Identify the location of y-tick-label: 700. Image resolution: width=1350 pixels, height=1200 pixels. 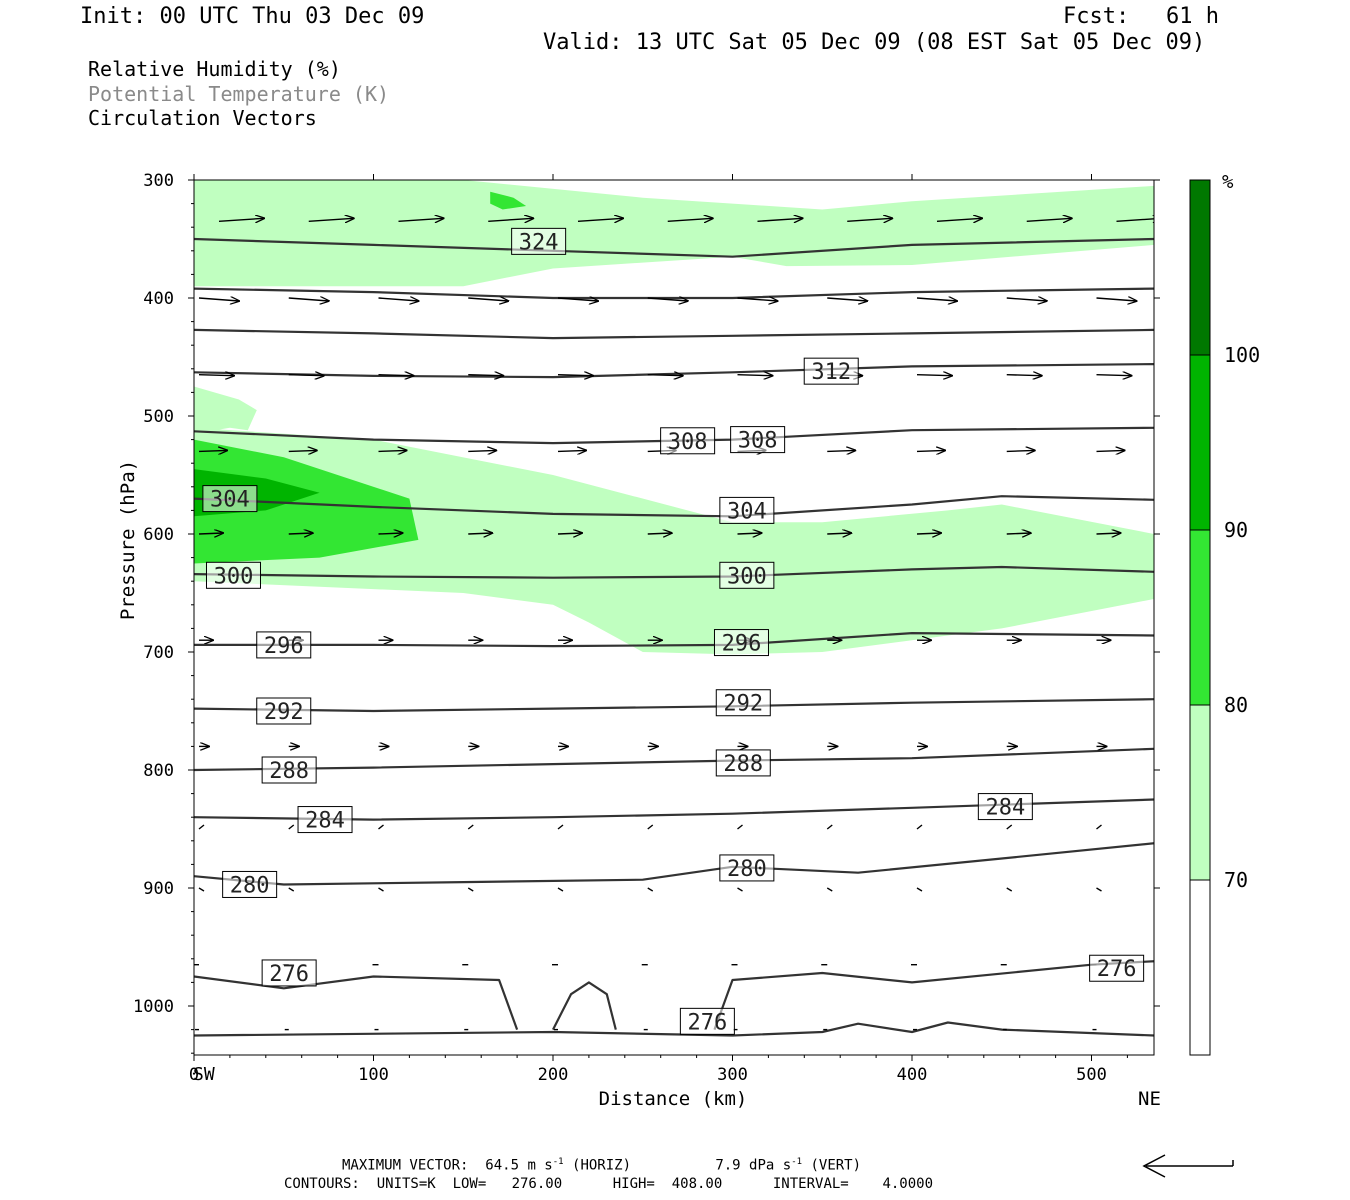
(158, 653).